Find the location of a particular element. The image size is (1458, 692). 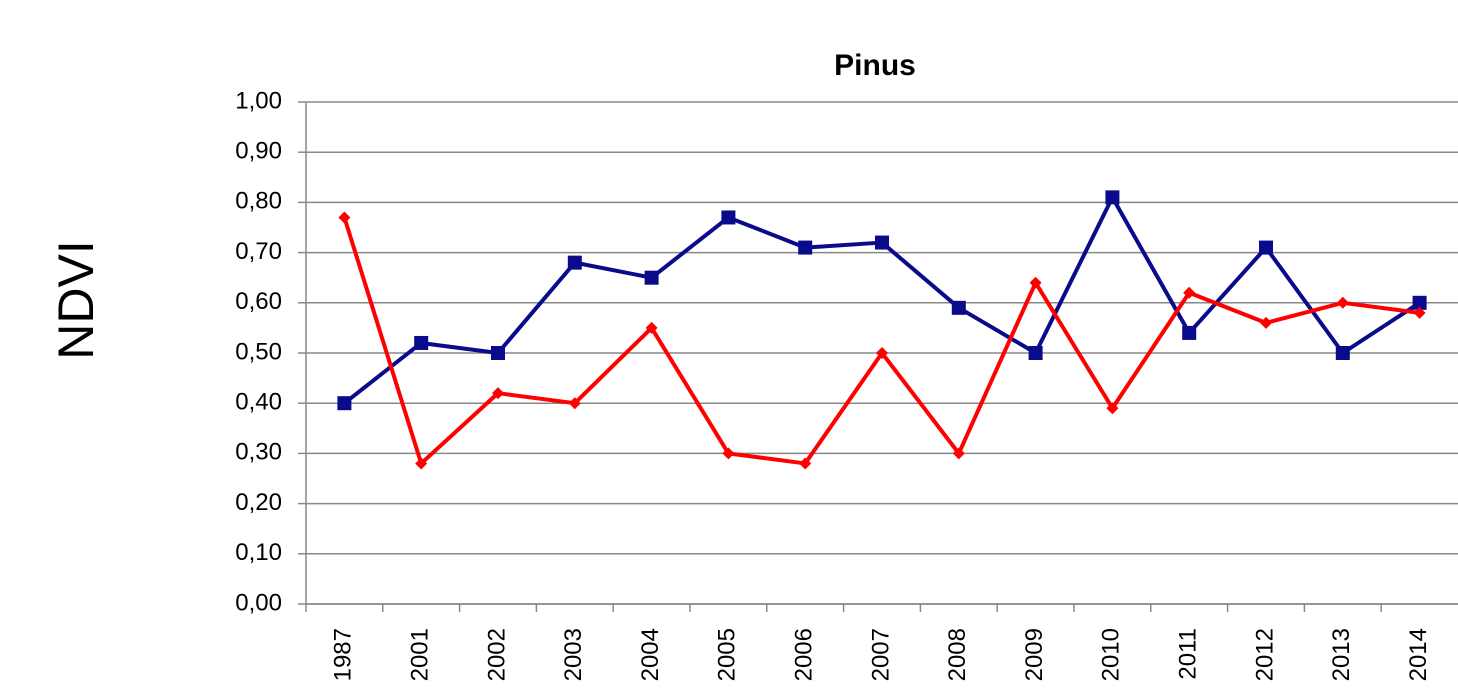

x-tick-label: 2010 is located at coordinates (1111, 654).